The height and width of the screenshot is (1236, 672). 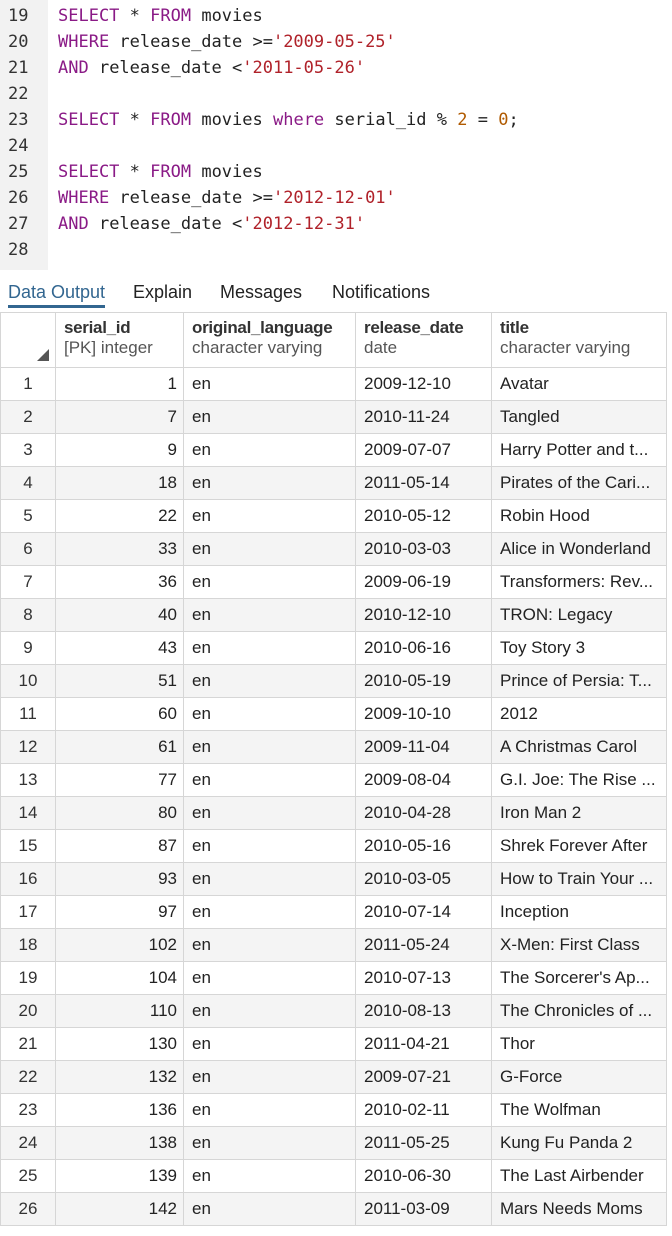 What do you see at coordinates (119, 582) in the screenshot?
I see `cell-serial-id: 36` at bounding box center [119, 582].